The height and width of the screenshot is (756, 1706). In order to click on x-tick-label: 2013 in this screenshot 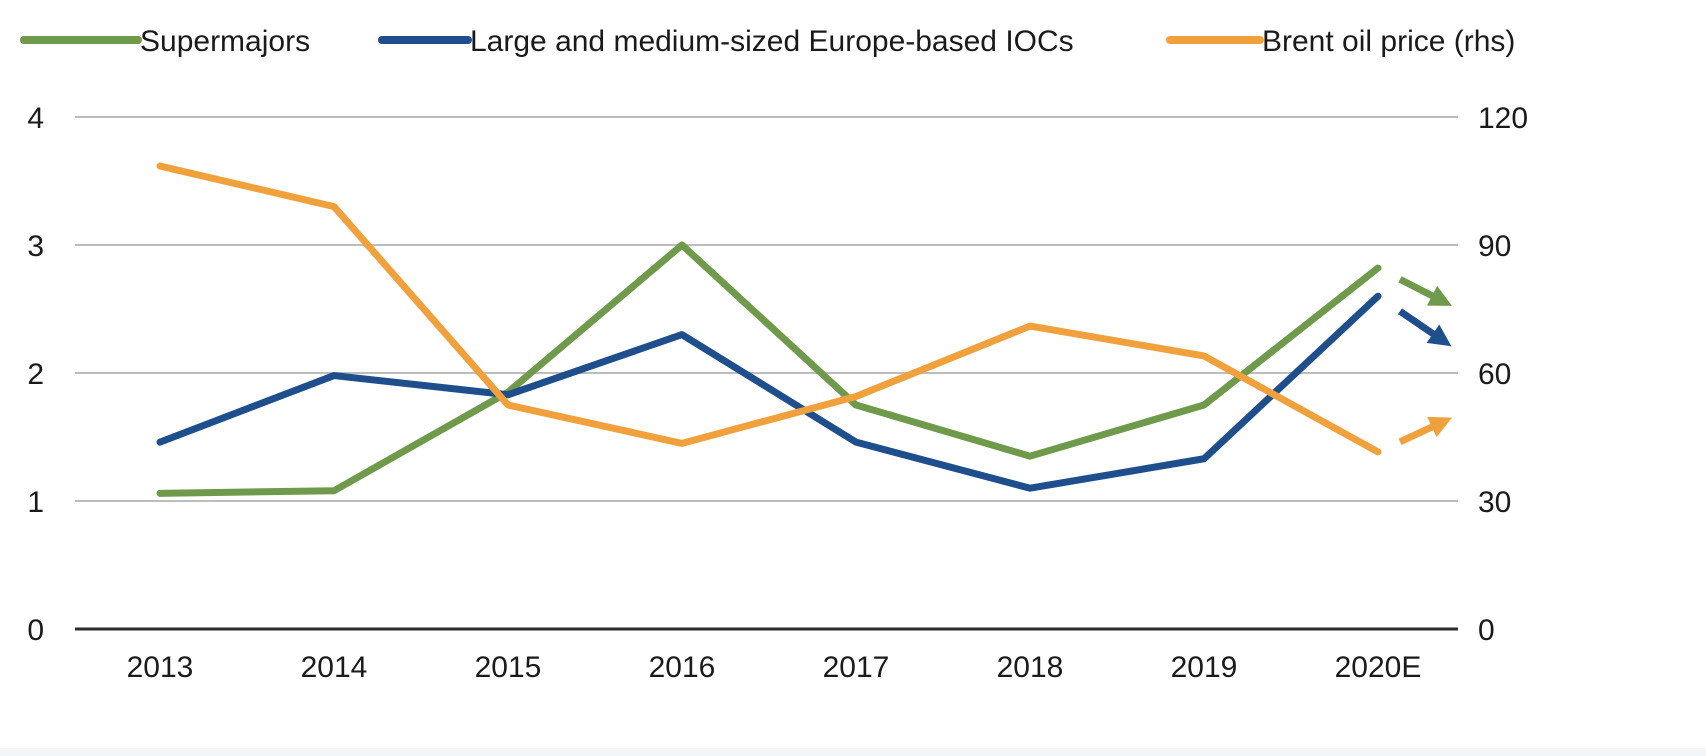, I will do `click(160, 667)`.